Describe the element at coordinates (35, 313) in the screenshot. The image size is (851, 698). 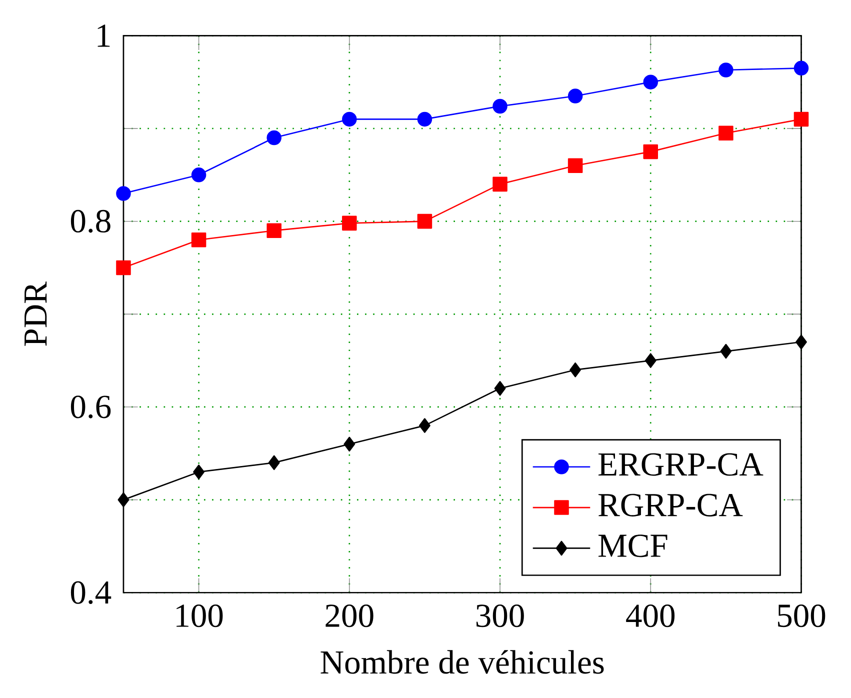
I see `y-axis-title: PDR` at that location.